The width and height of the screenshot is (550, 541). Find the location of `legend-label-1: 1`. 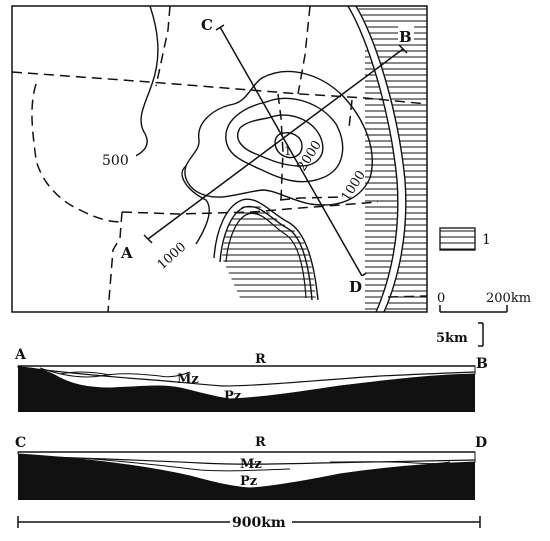

legend-label-1: 1 is located at coordinates (486, 240).